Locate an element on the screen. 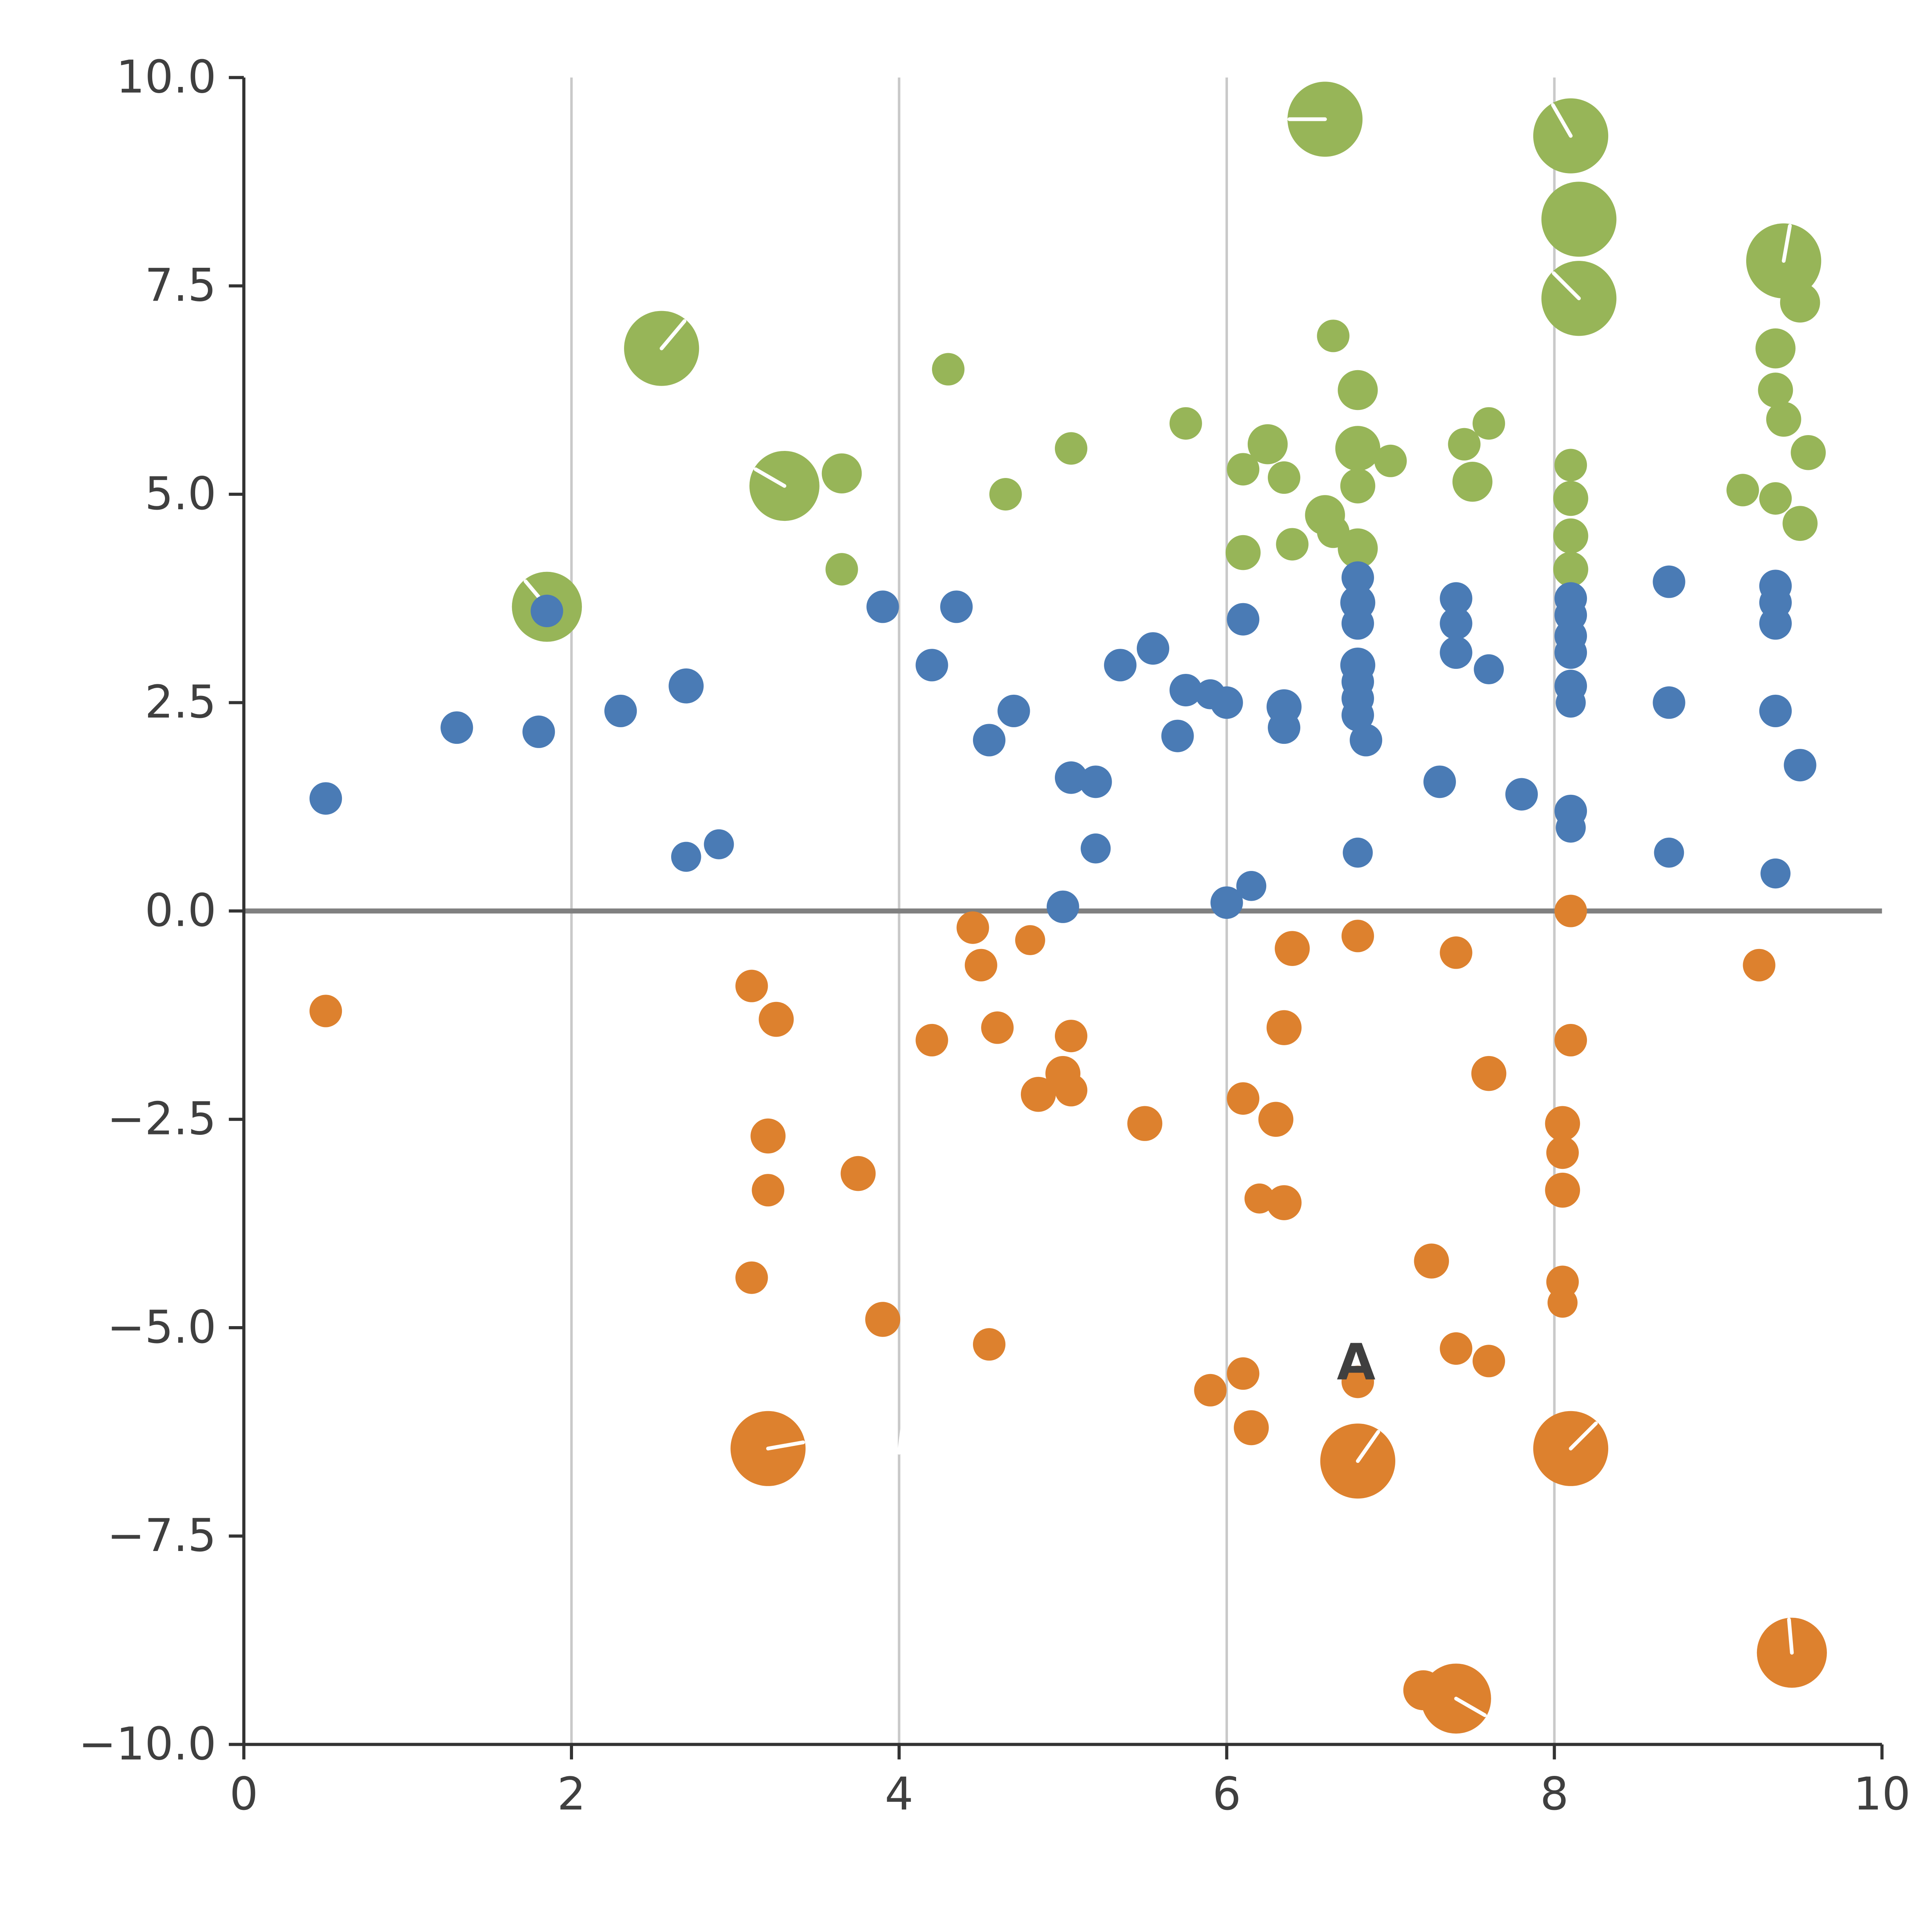  x-tick-label: 10 is located at coordinates (1882, 1794).